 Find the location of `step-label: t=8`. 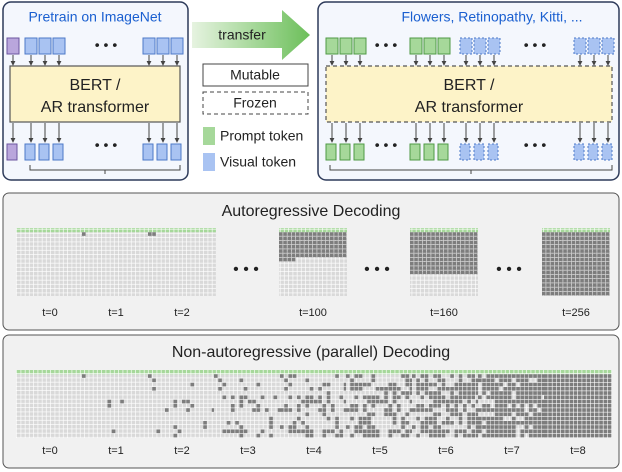

step-label: t=8 is located at coordinates (578, 451).